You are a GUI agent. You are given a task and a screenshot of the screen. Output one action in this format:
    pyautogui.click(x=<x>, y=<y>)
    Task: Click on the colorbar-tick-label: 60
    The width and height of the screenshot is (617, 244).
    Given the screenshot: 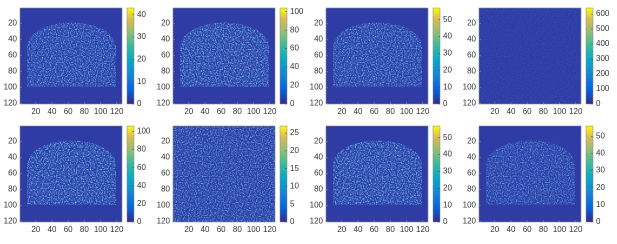 What is the action you would take?
    pyautogui.click(x=141, y=167)
    